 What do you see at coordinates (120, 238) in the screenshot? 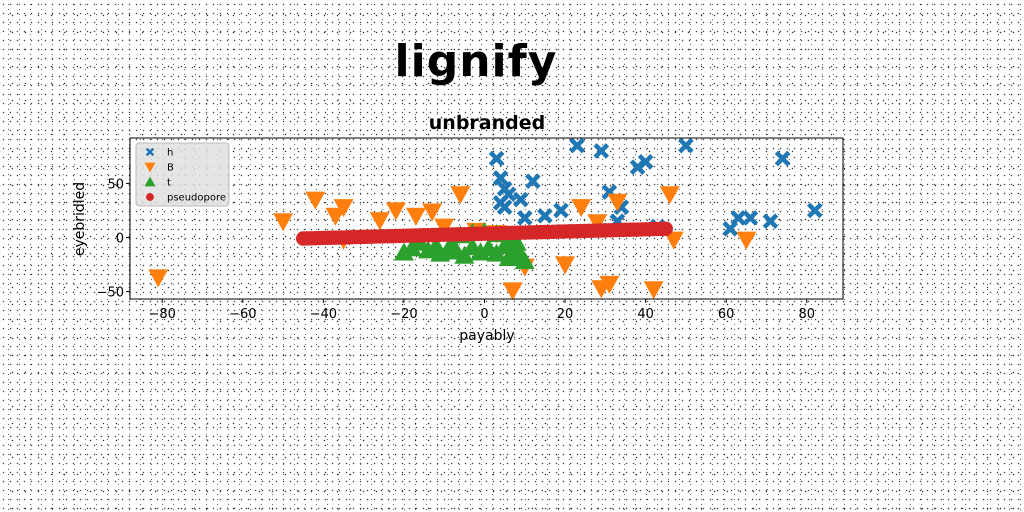
I see `y-tick-label: 0` at bounding box center [120, 238].